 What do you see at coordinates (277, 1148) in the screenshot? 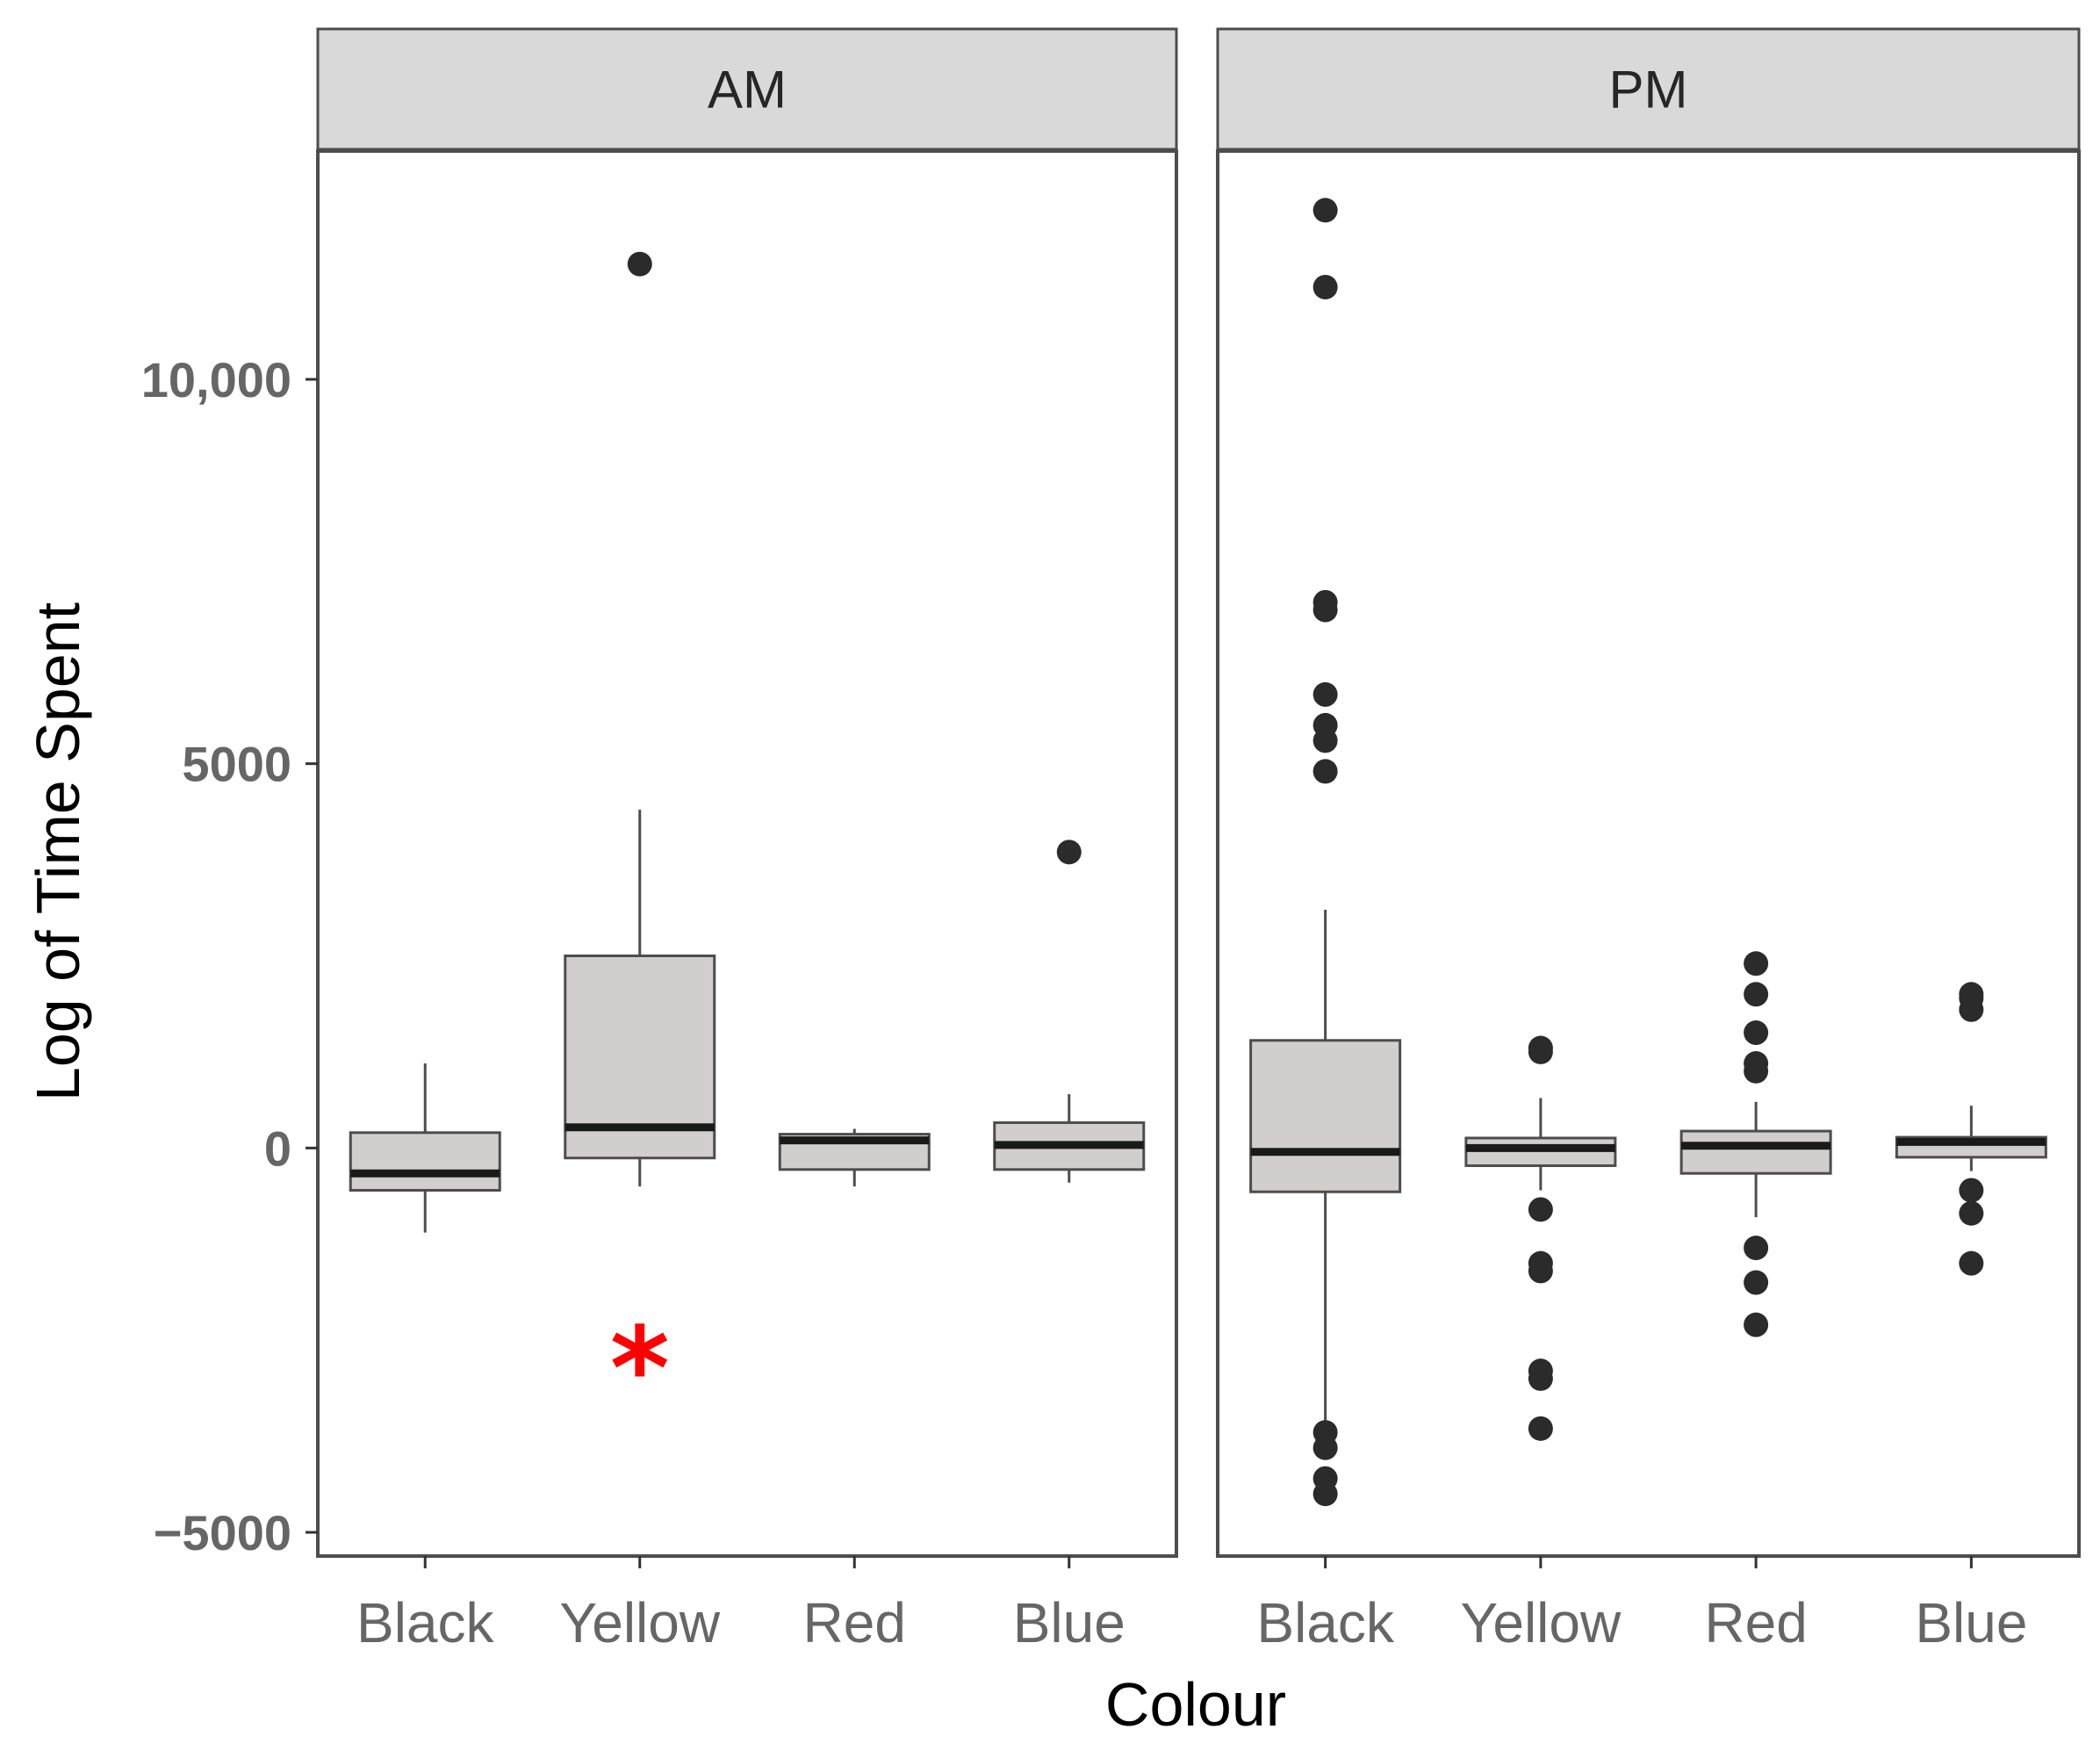
I see `y-tick-label: 0` at bounding box center [277, 1148].